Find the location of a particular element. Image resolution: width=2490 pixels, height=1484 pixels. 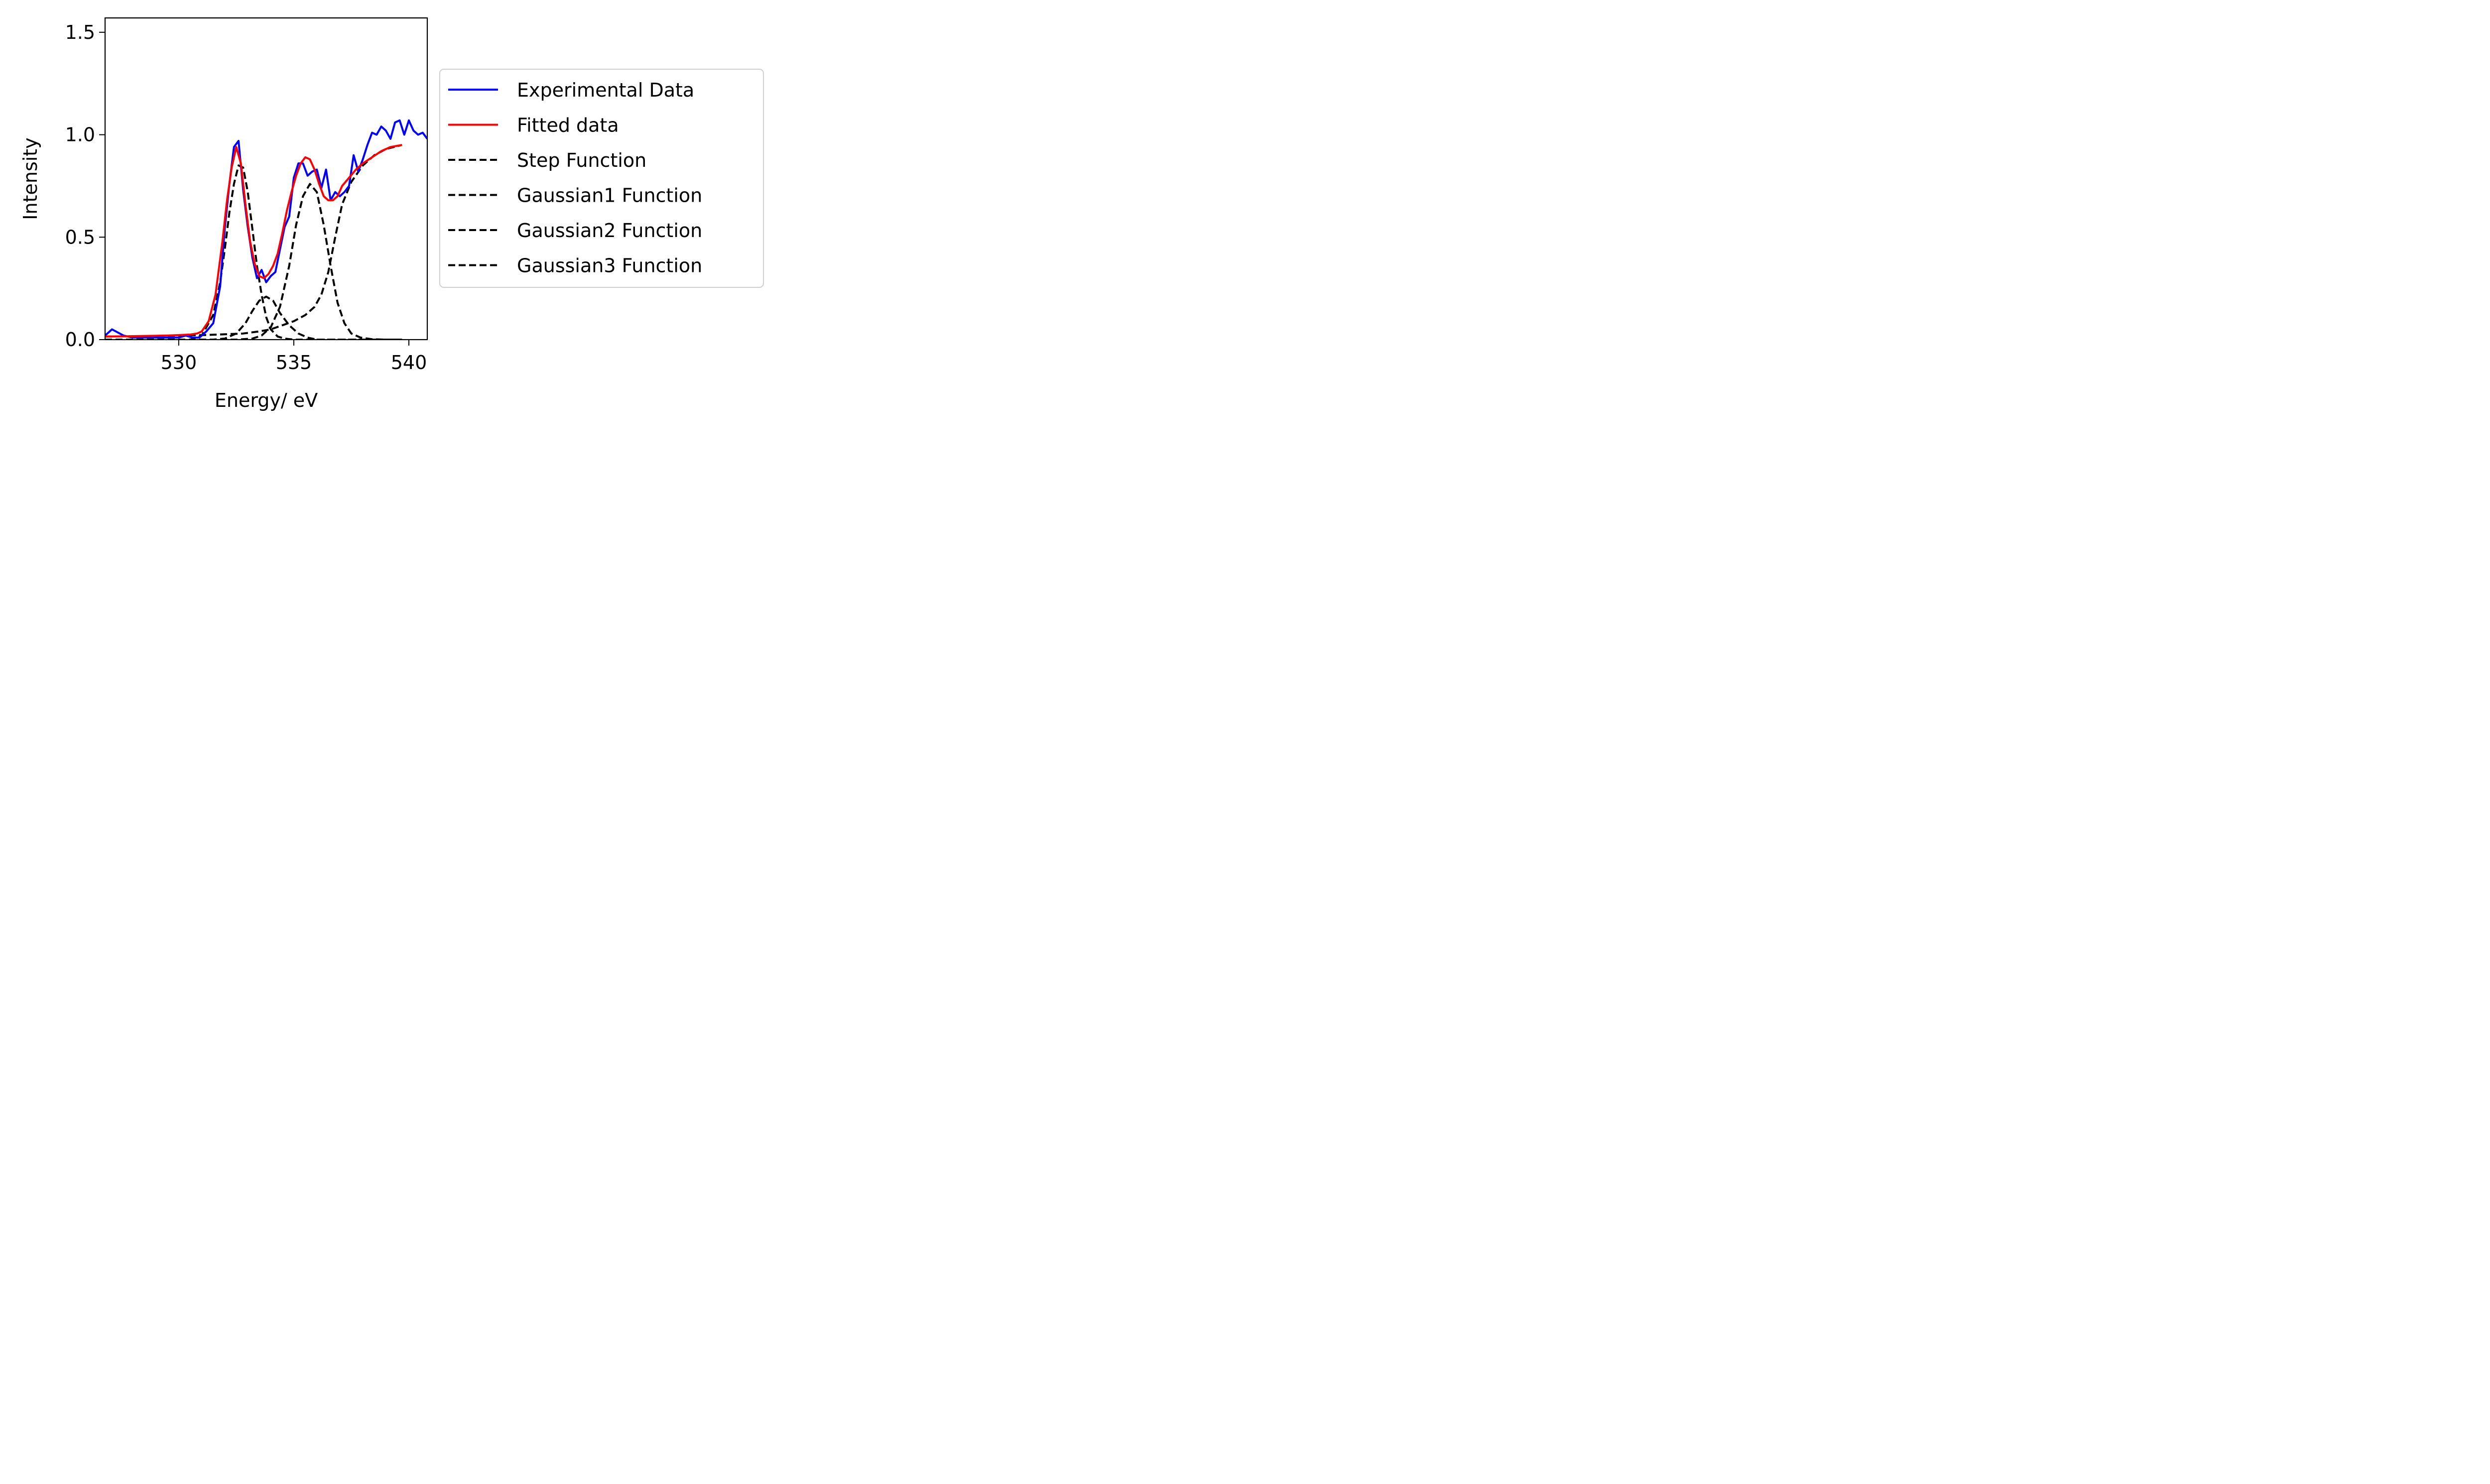

x-tick-label: 540 is located at coordinates (409, 362).